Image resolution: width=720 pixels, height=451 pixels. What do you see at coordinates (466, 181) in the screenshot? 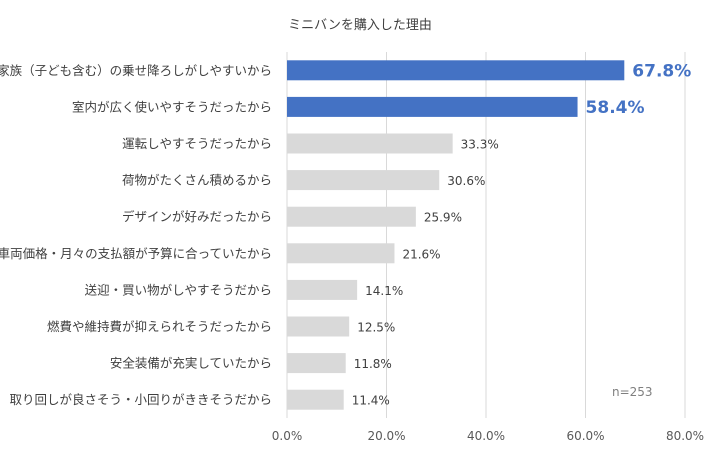
I see `data-label: 30.6%` at bounding box center [466, 181].